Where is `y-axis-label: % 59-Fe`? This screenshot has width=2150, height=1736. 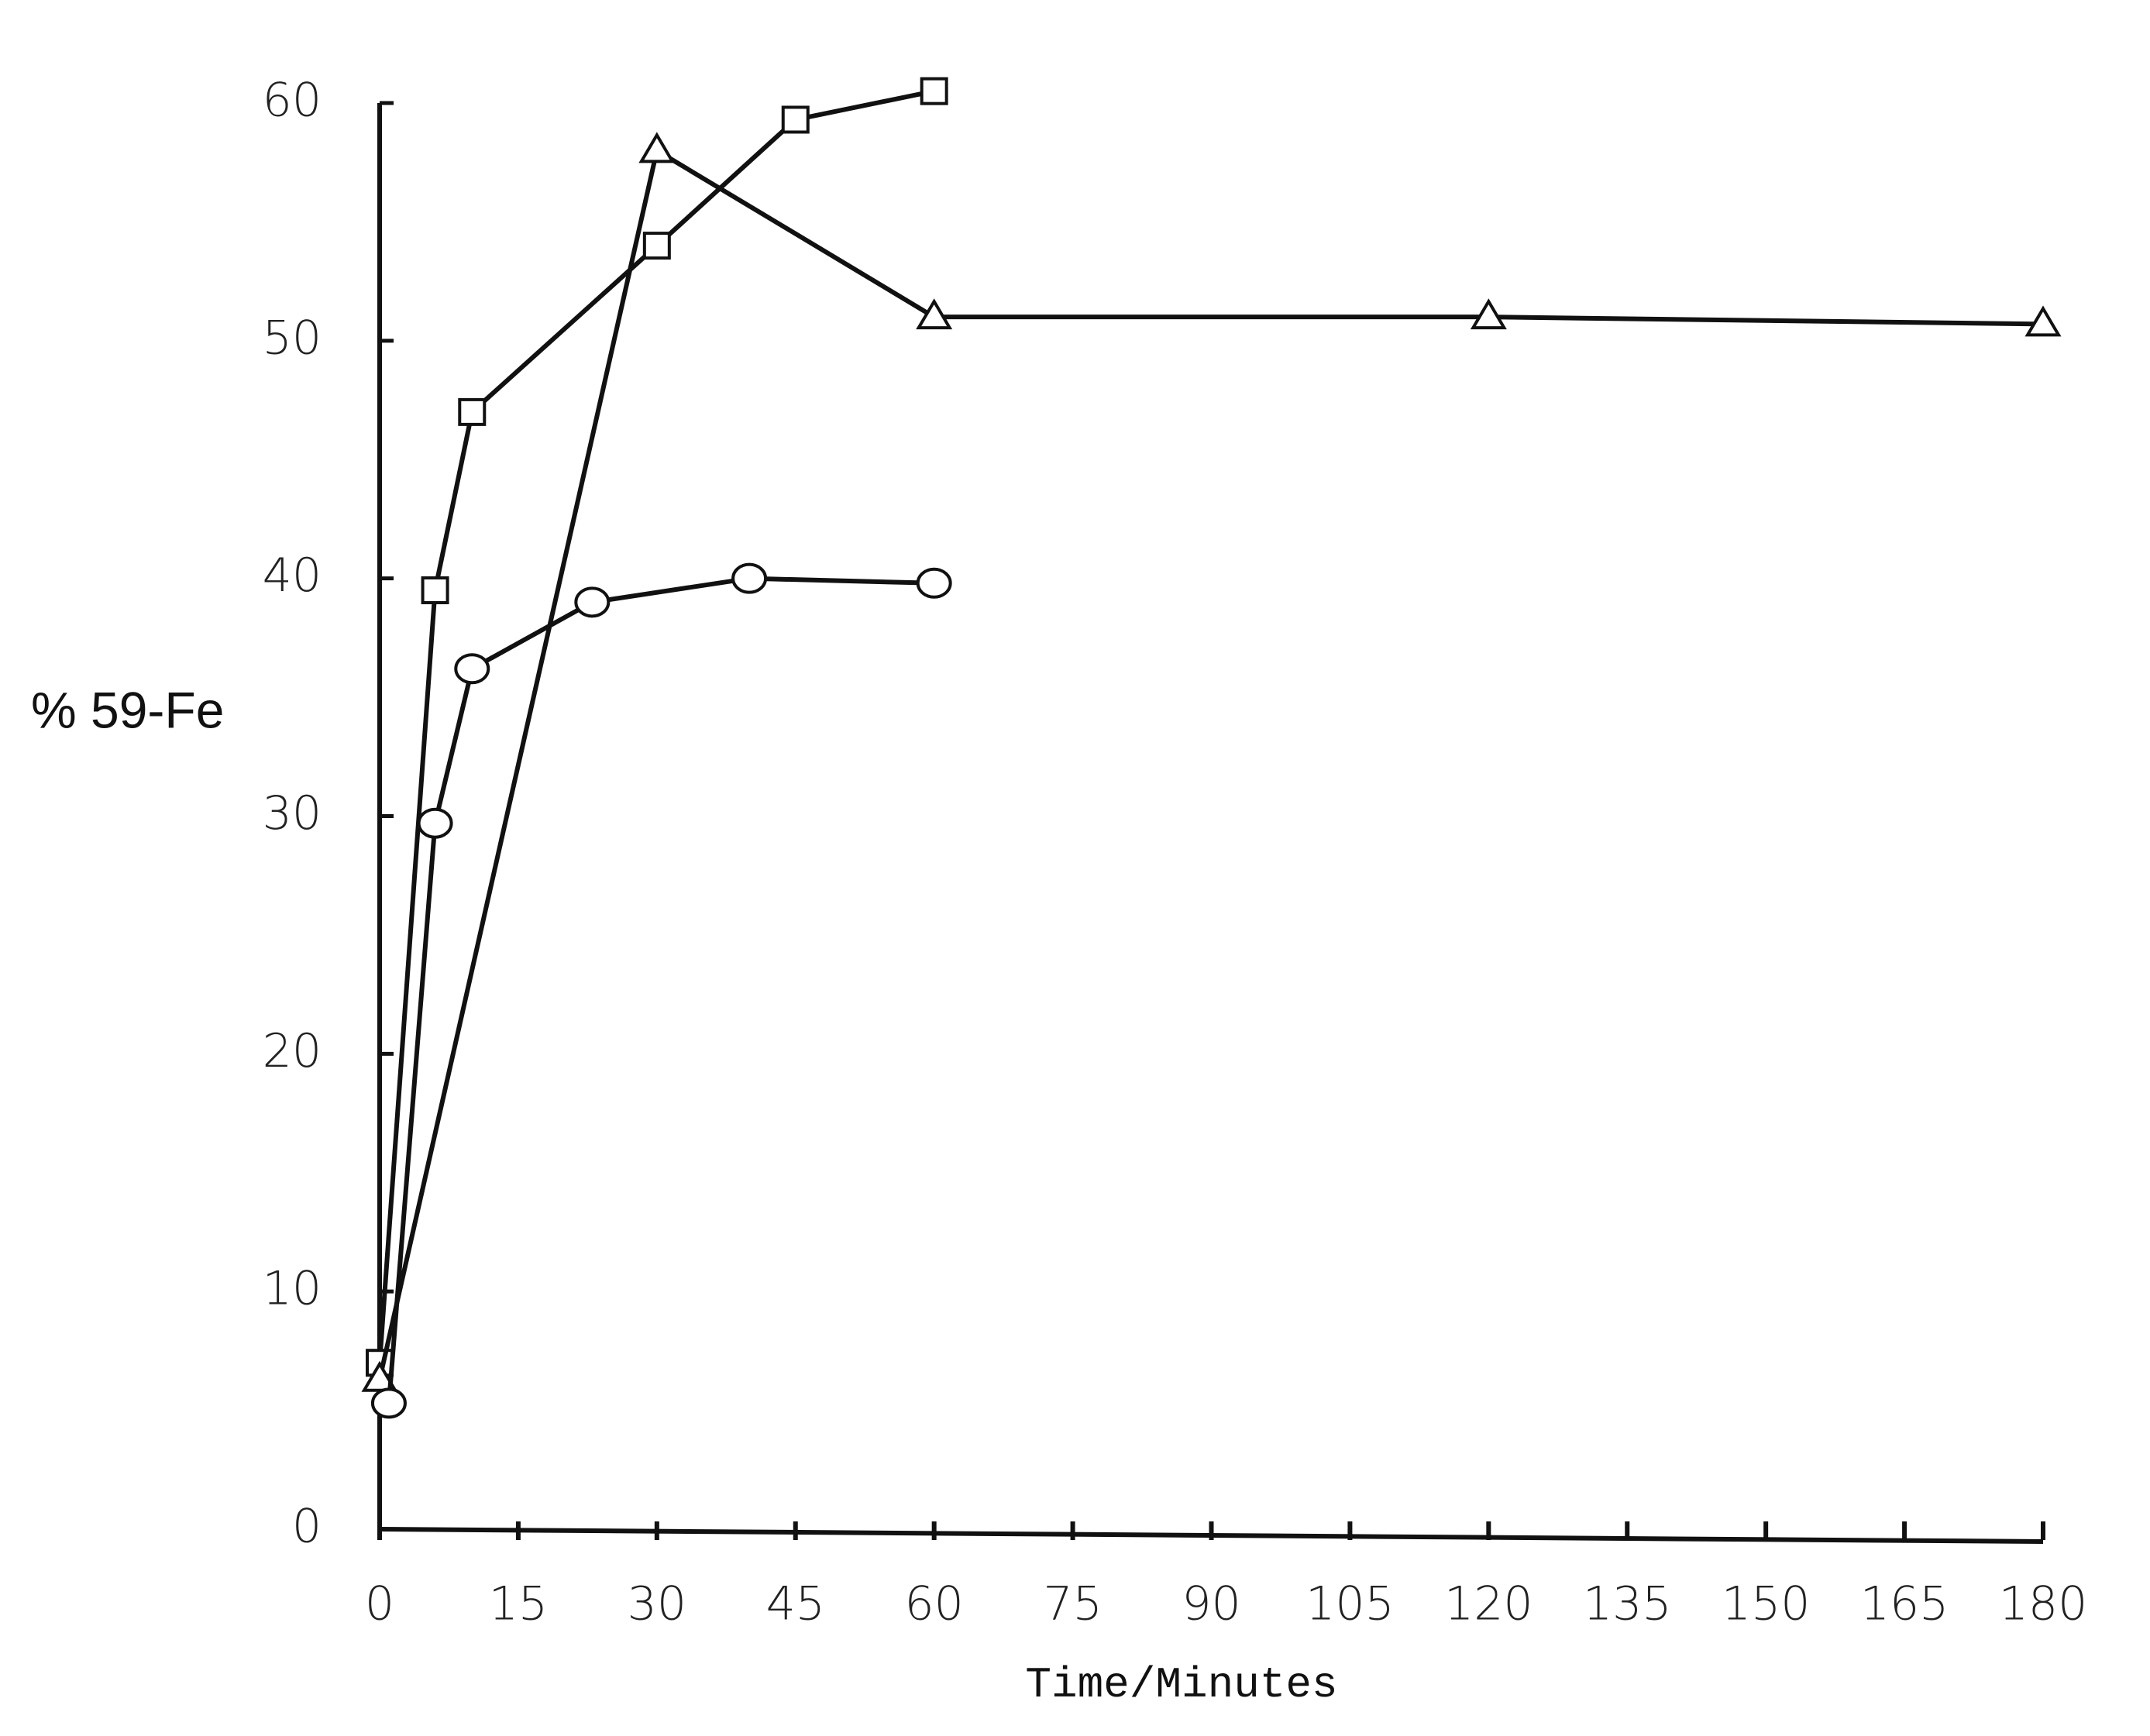
y-axis-label: % 59-Fe is located at coordinates (127, 709).